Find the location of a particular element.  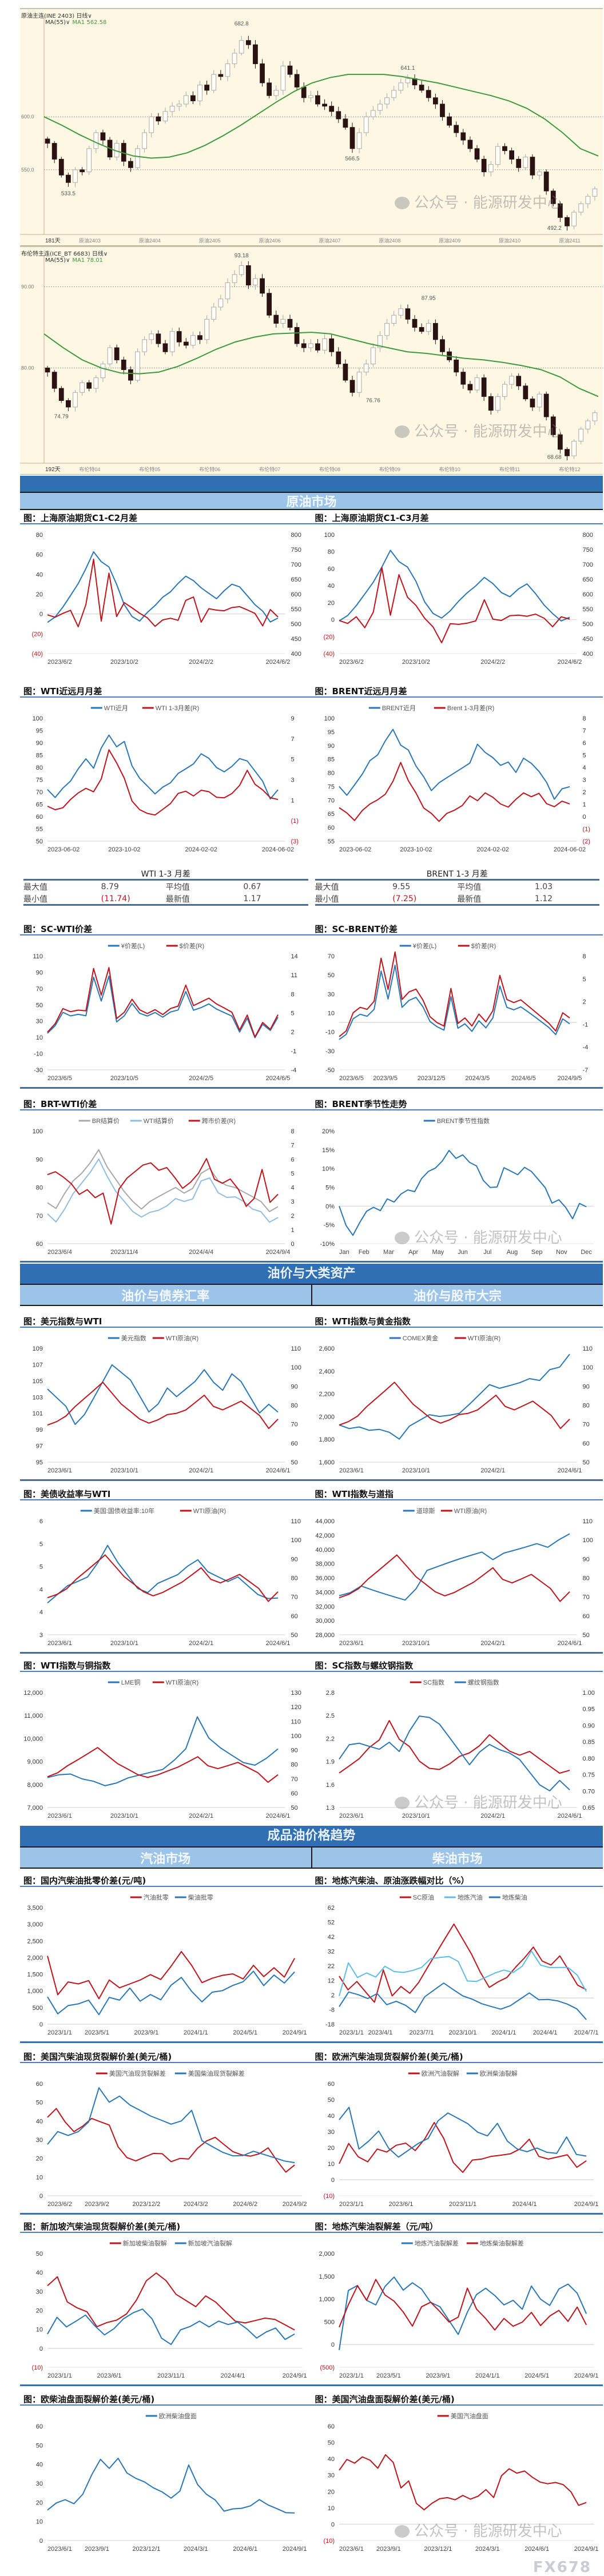

subsection-title: 油价与债券汇率 is located at coordinates (166, 1296).